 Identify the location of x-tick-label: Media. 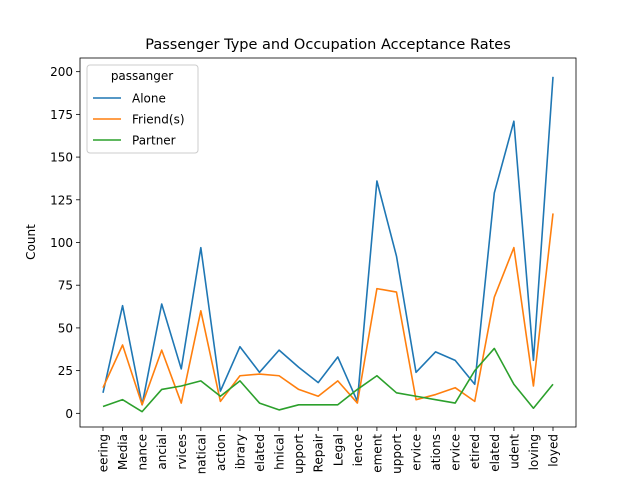
(123, 452).